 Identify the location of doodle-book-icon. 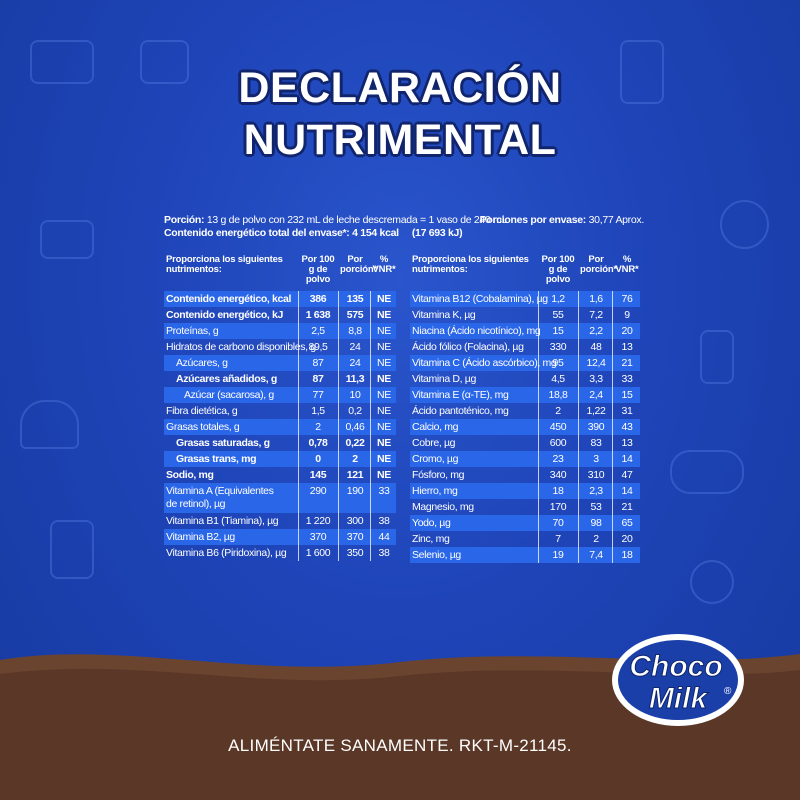
(67, 239).